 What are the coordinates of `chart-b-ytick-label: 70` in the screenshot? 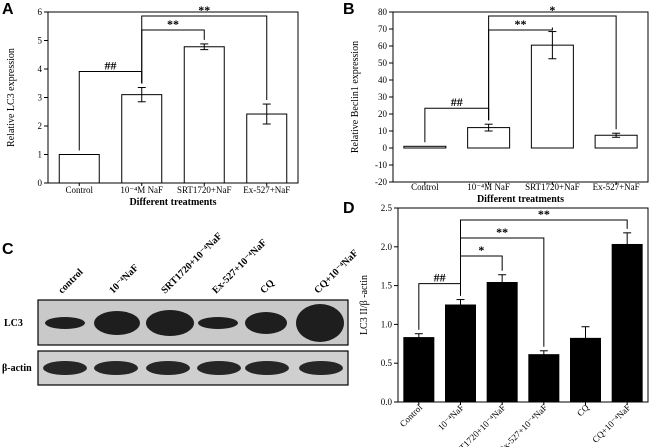 It's located at (383, 29).